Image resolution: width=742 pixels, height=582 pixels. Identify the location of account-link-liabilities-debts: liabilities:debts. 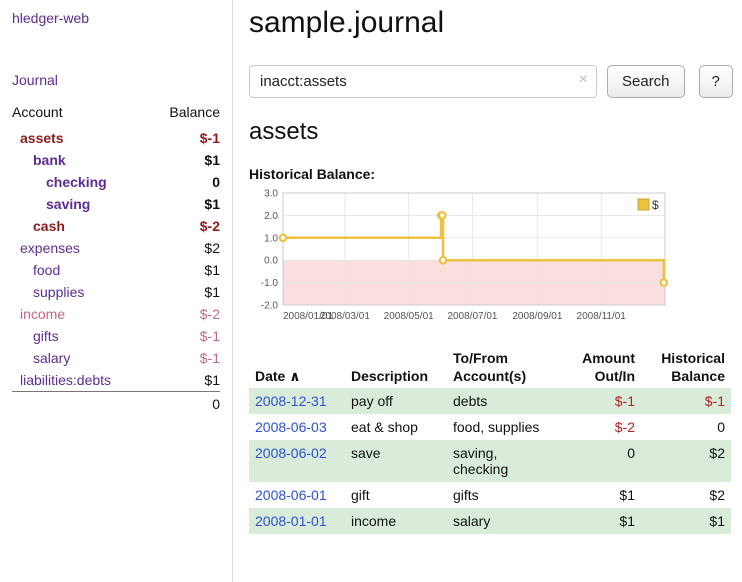
(66, 380).